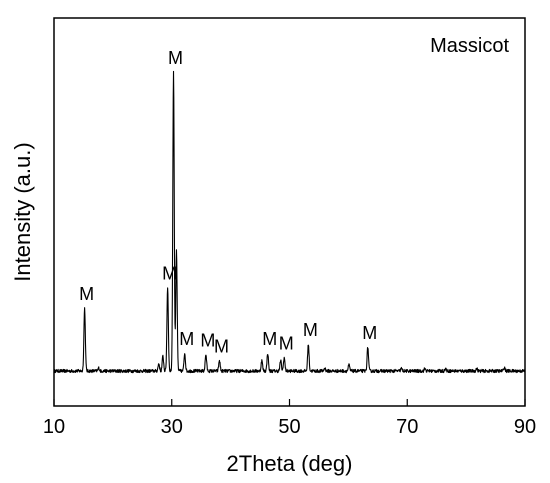 The height and width of the screenshot is (483, 550). I want to click on legend-label: Massicot, so click(469, 46).